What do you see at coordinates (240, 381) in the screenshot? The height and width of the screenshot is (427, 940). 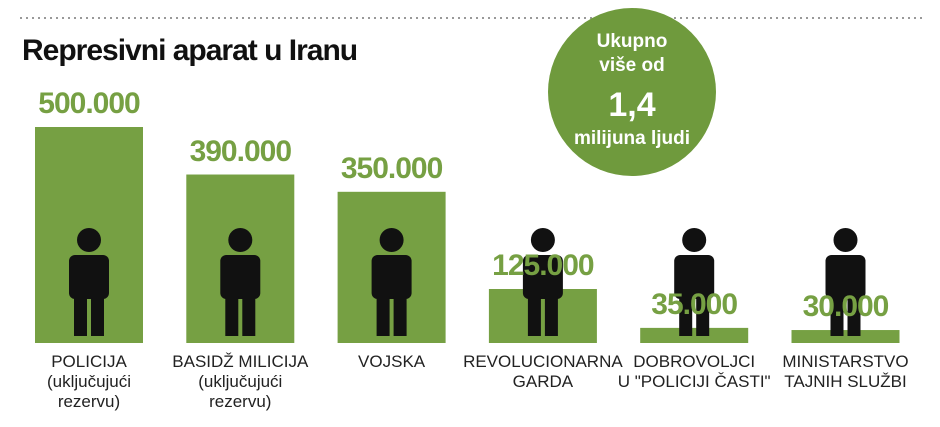 I see `category-label: BASIDŽ MILICIJA (uključujući rezervu)` at bounding box center [240, 381].